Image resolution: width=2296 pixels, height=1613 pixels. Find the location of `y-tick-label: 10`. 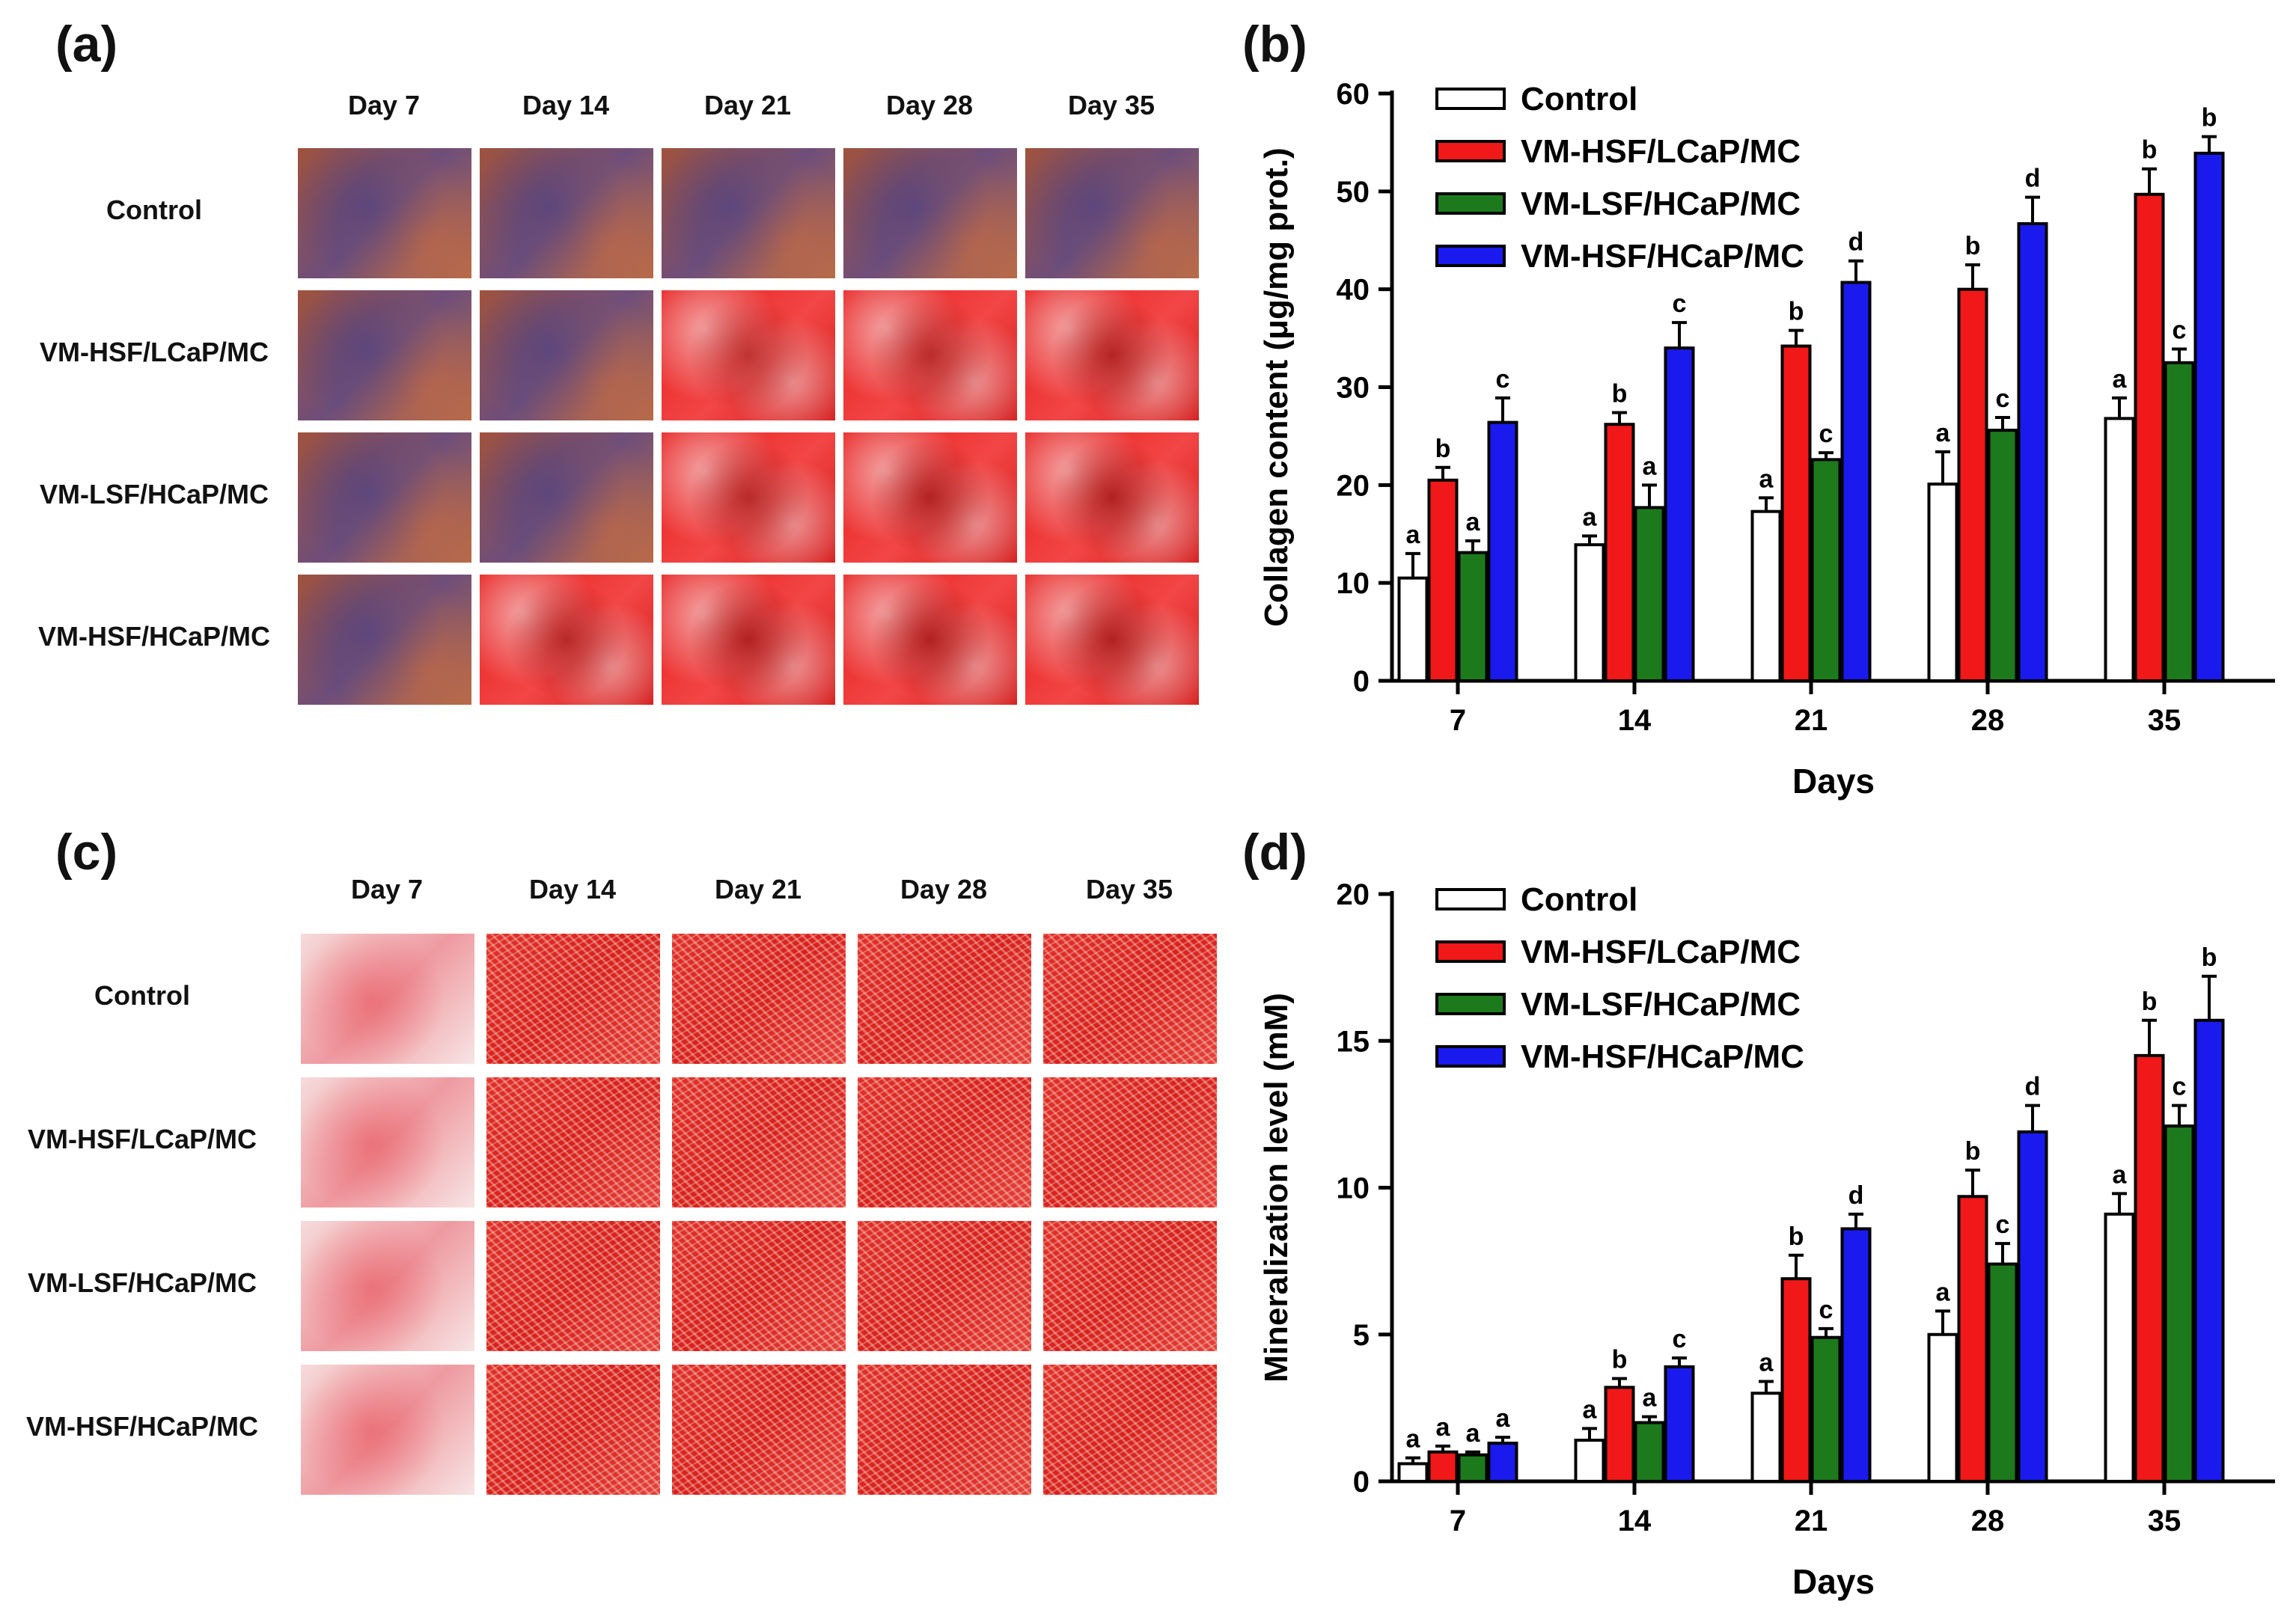

y-tick-label: 10 is located at coordinates (1353, 1188).